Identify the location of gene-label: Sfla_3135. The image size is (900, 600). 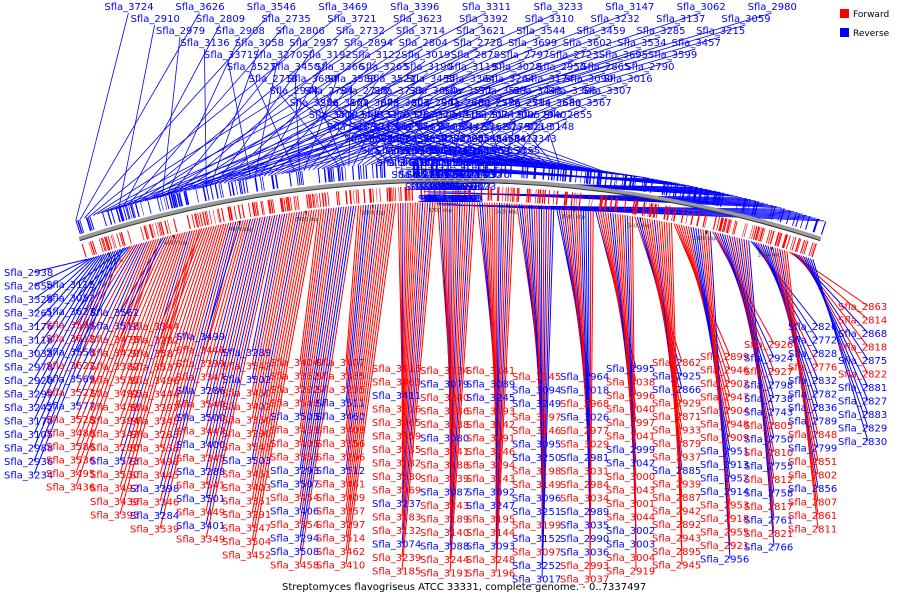
(414, 151).